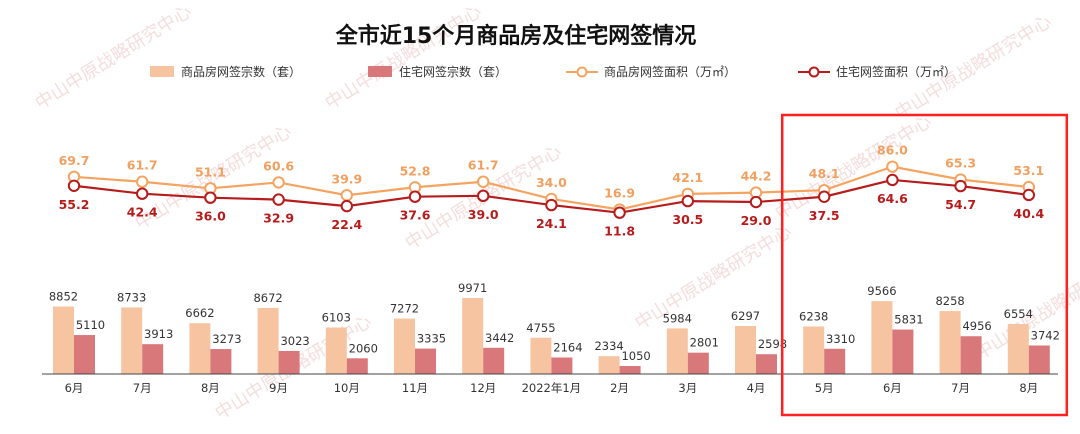 Image resolution: width=1080 pixels, height=434 pixels. I want to click on x-tick-label: 3月, so click(687, 388).